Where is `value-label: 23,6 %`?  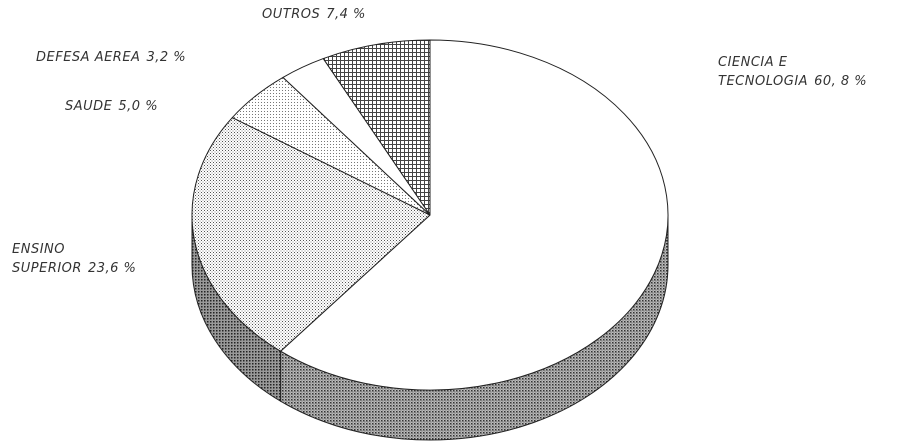 value-label: 23,6 % is located at coordinates (112, 268).